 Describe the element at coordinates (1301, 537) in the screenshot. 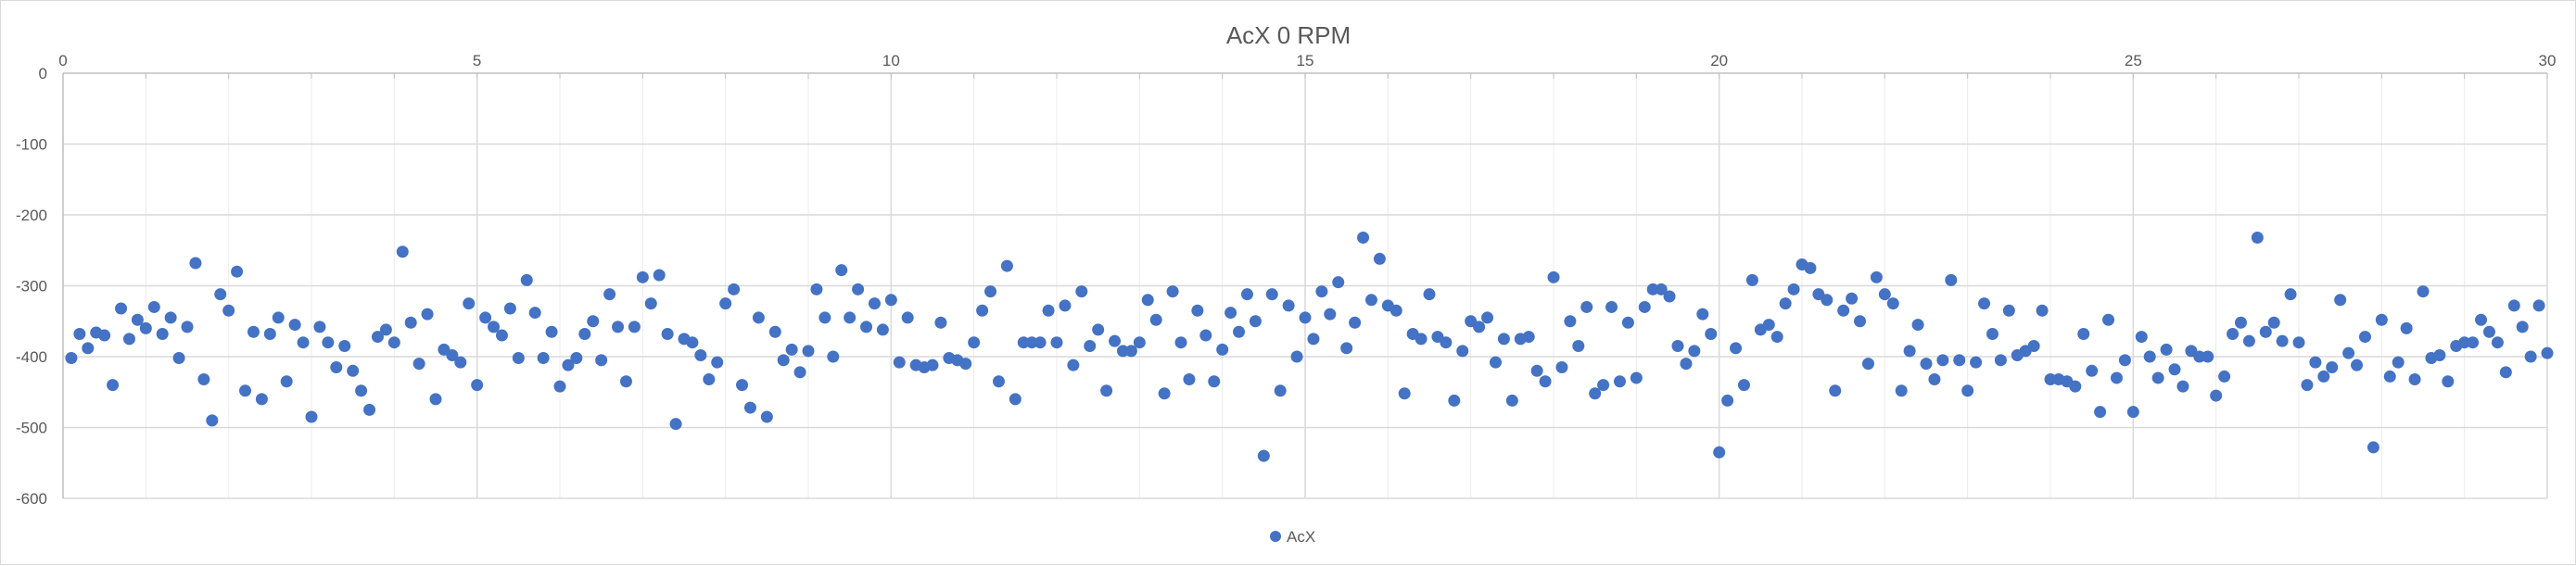

I see `legend-label-acx: AcX` at that location.